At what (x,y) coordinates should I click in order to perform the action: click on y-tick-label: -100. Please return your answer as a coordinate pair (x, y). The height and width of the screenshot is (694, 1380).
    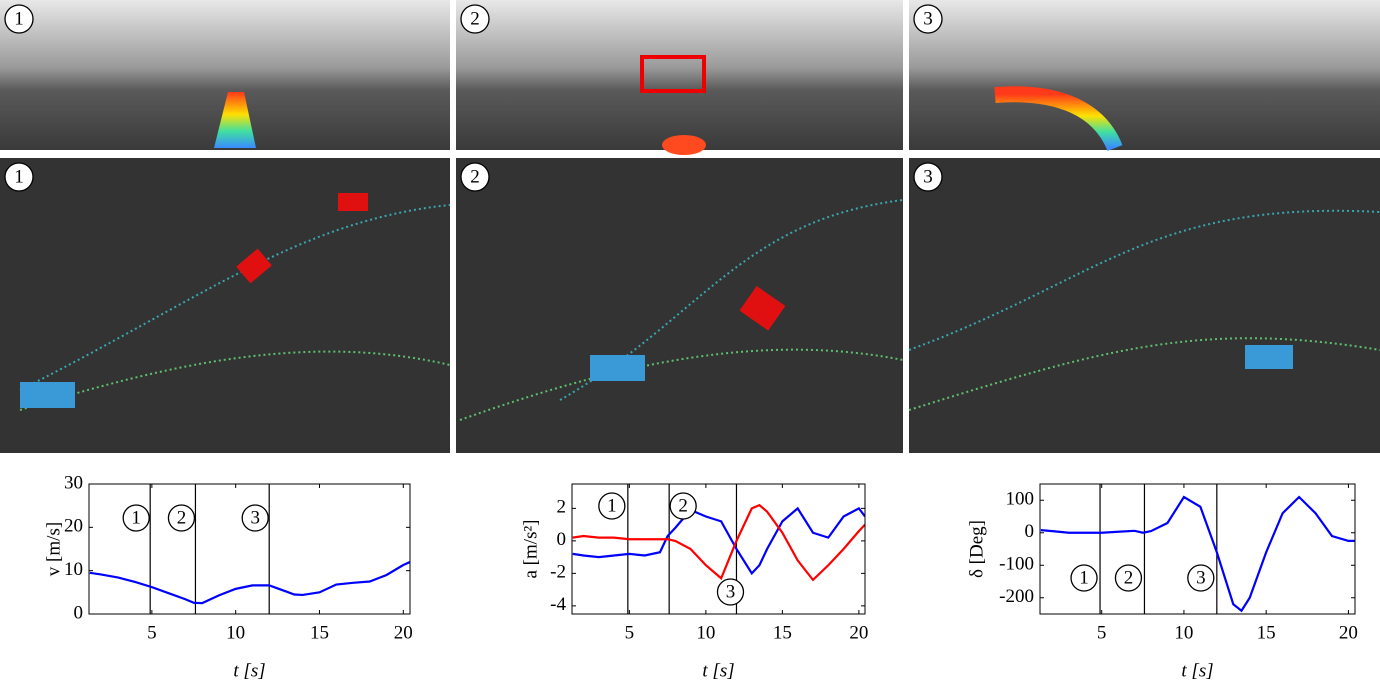
    Looking at the image, I should click on (1016, 564).